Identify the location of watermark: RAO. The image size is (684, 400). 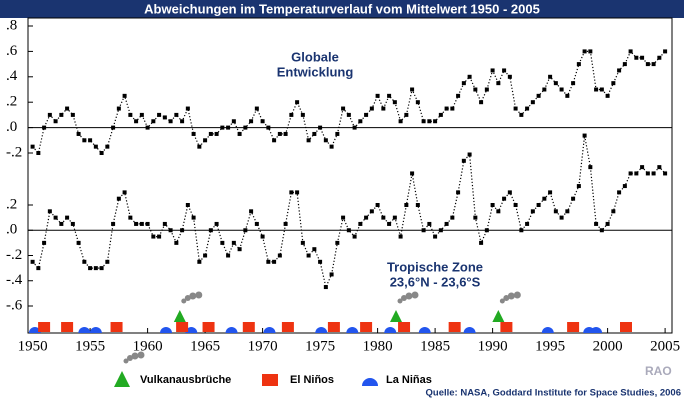
(658, 371).